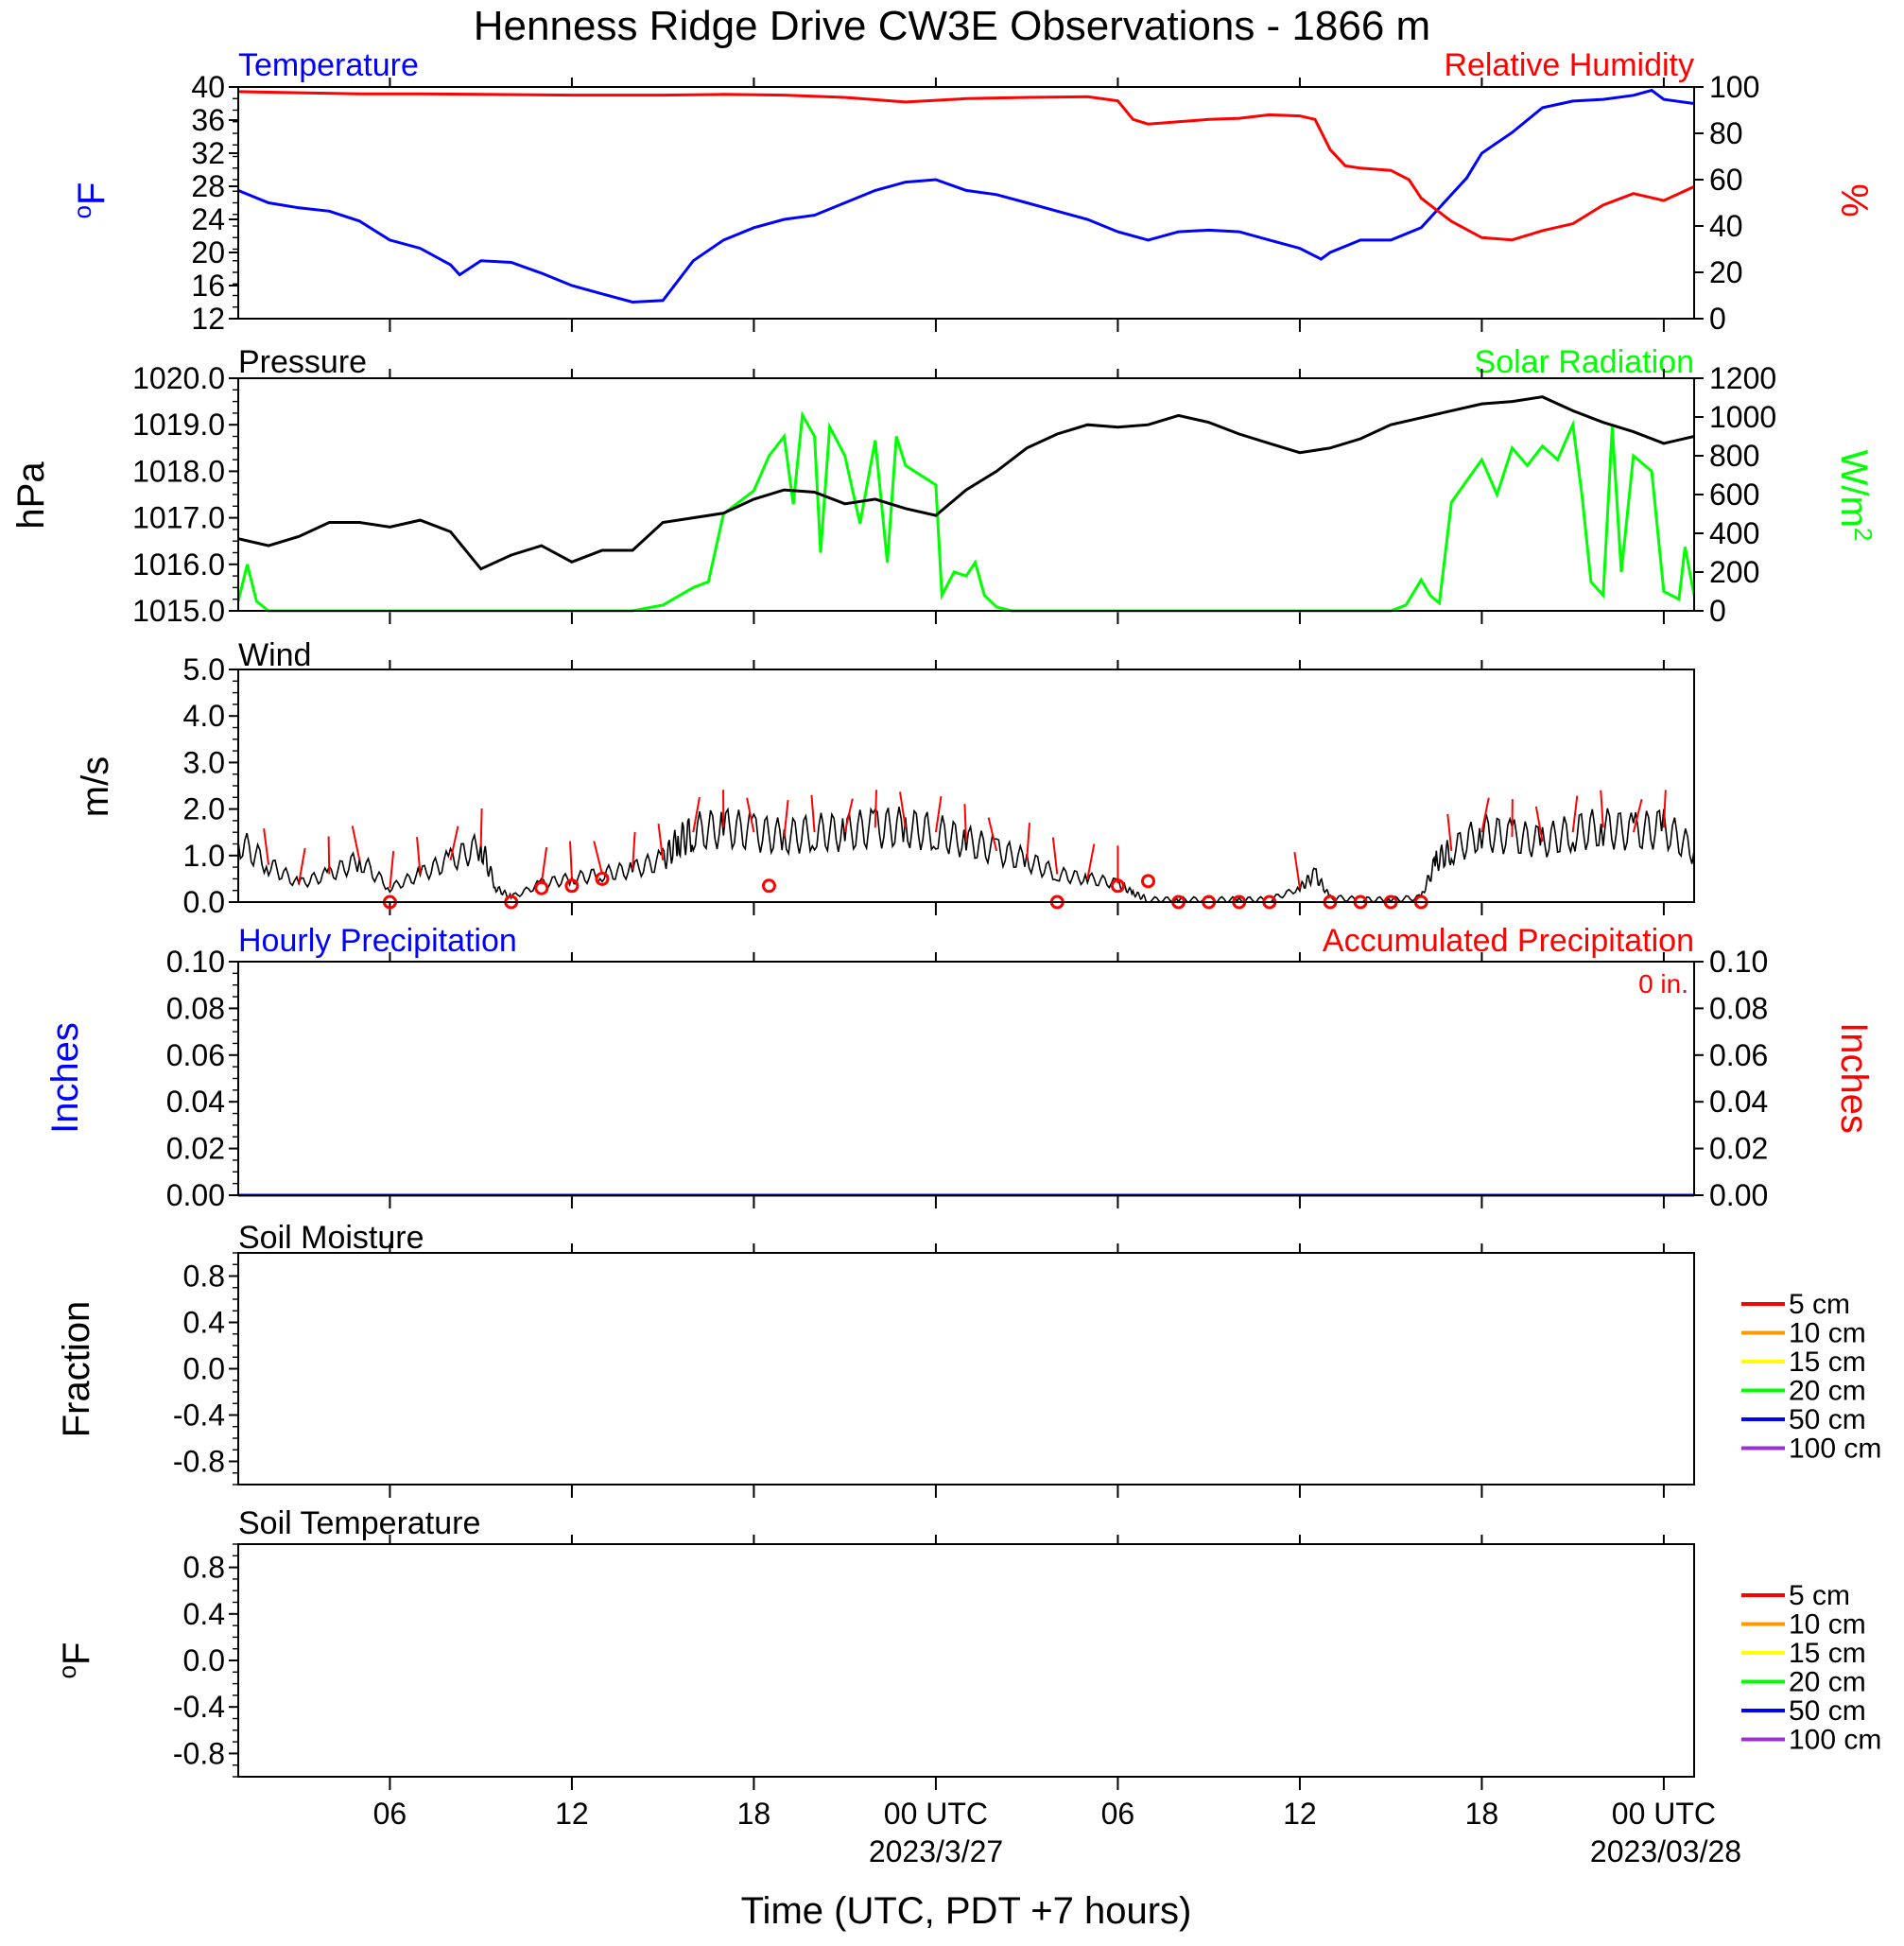 This screenshot has height=1946, width=1904. What do you see at coordinates (185, 495) in the screenshot?
I see `pressure-y-ticks: 1020.0 1019.0 1018.0 1017.0 1016.0 1015.0` at bounding box center [185, 495].